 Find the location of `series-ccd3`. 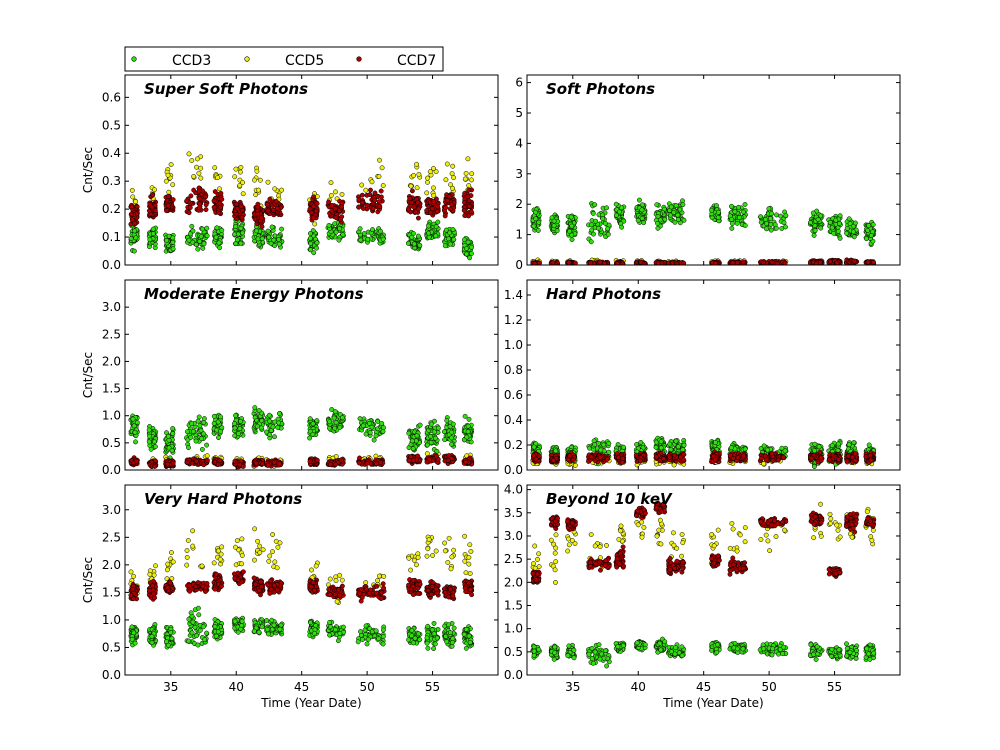

series-ccd3 is located at coordinates (301, 433).